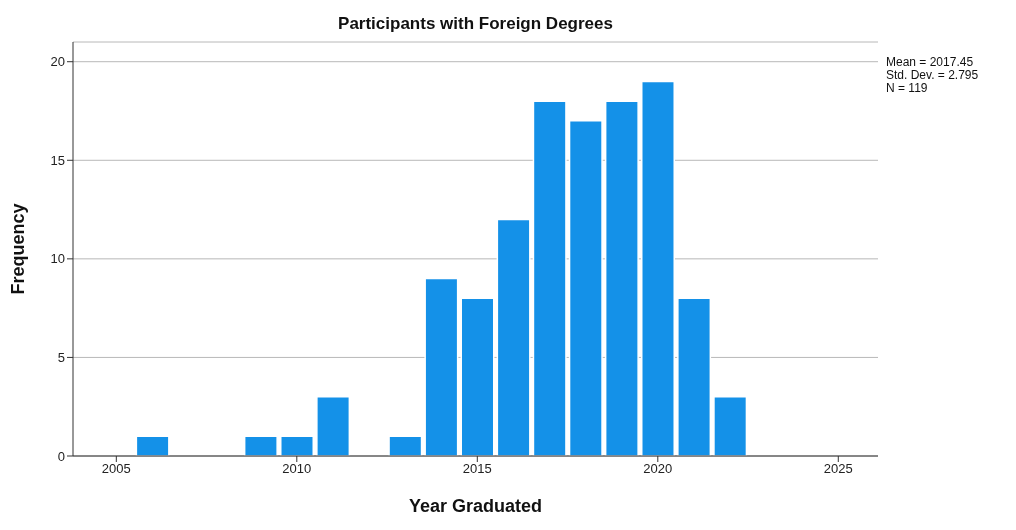 This screenshot has height=530, width=1016. Describe the element at coordinates (930, 62) in the screenshot. I see `text: Mean = 2017.45` at that location.